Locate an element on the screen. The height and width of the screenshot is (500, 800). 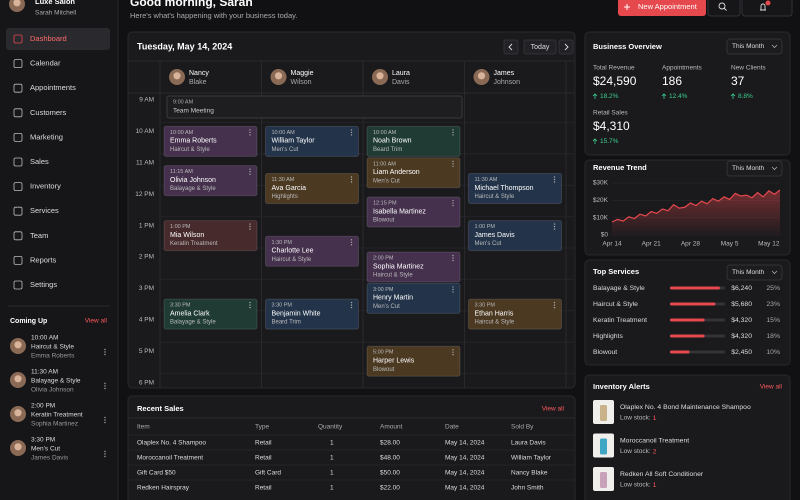
section-title: Business Overview is located at coordinates (627, 46).